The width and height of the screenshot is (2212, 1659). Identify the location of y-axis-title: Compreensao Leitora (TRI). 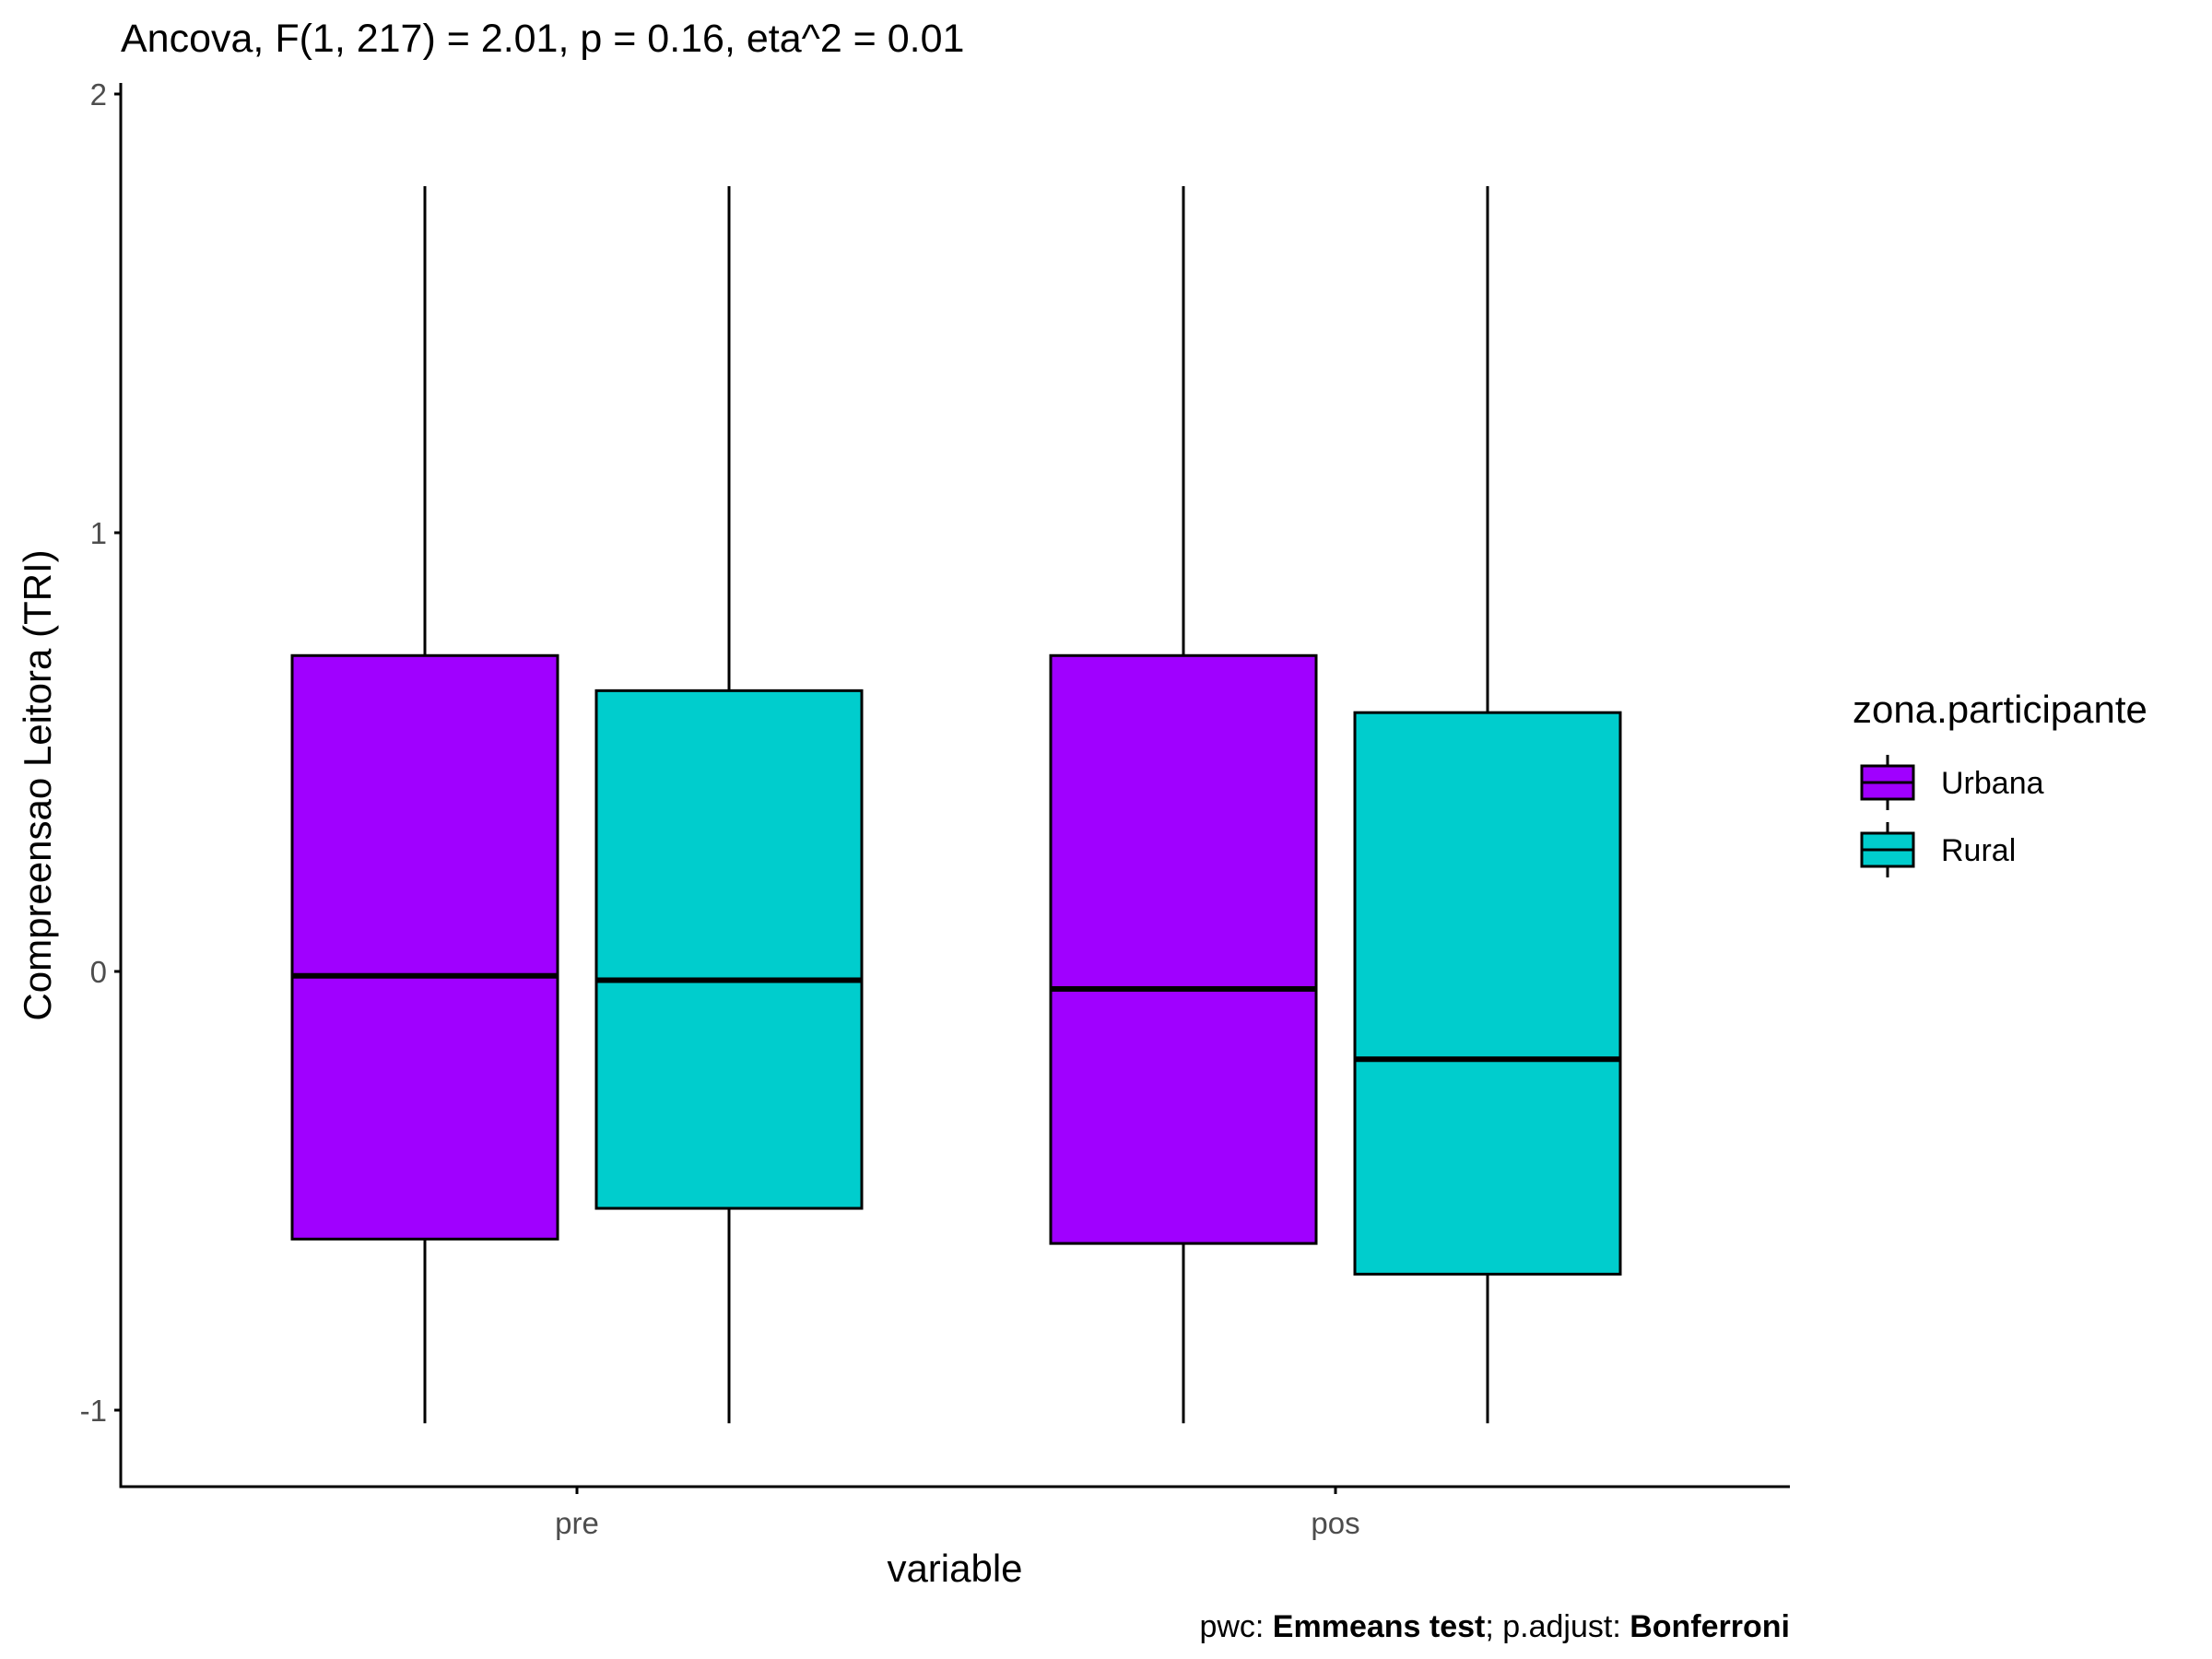
(37, 784).